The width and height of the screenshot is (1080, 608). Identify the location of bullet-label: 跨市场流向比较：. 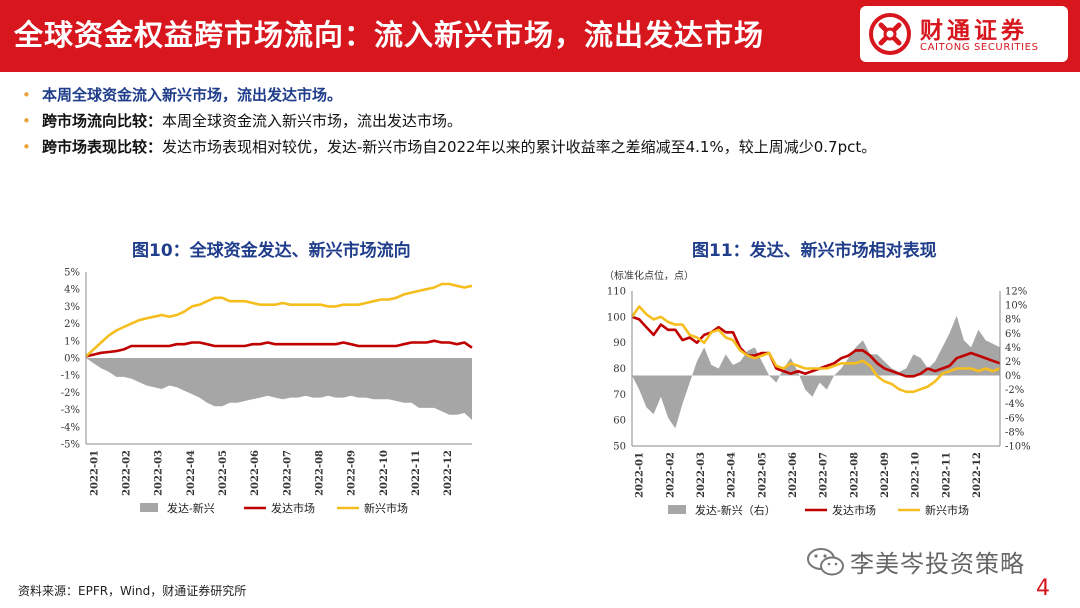
(102, 121).